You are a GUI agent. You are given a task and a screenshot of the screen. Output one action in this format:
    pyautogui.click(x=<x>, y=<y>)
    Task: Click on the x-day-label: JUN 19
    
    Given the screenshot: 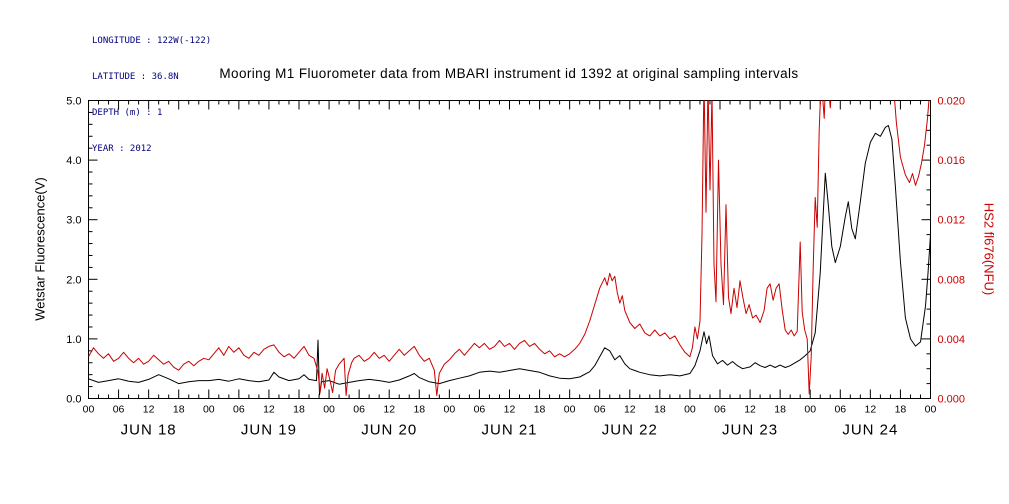 What is the action you would take?
    pyautogui.click(x=269, y=430)
    